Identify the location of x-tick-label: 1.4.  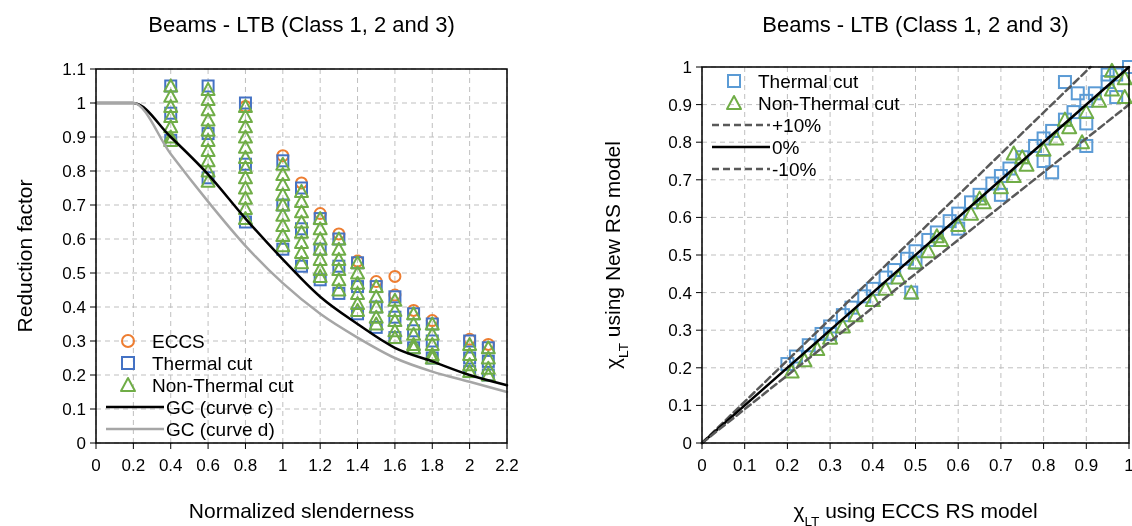
(357, 465).